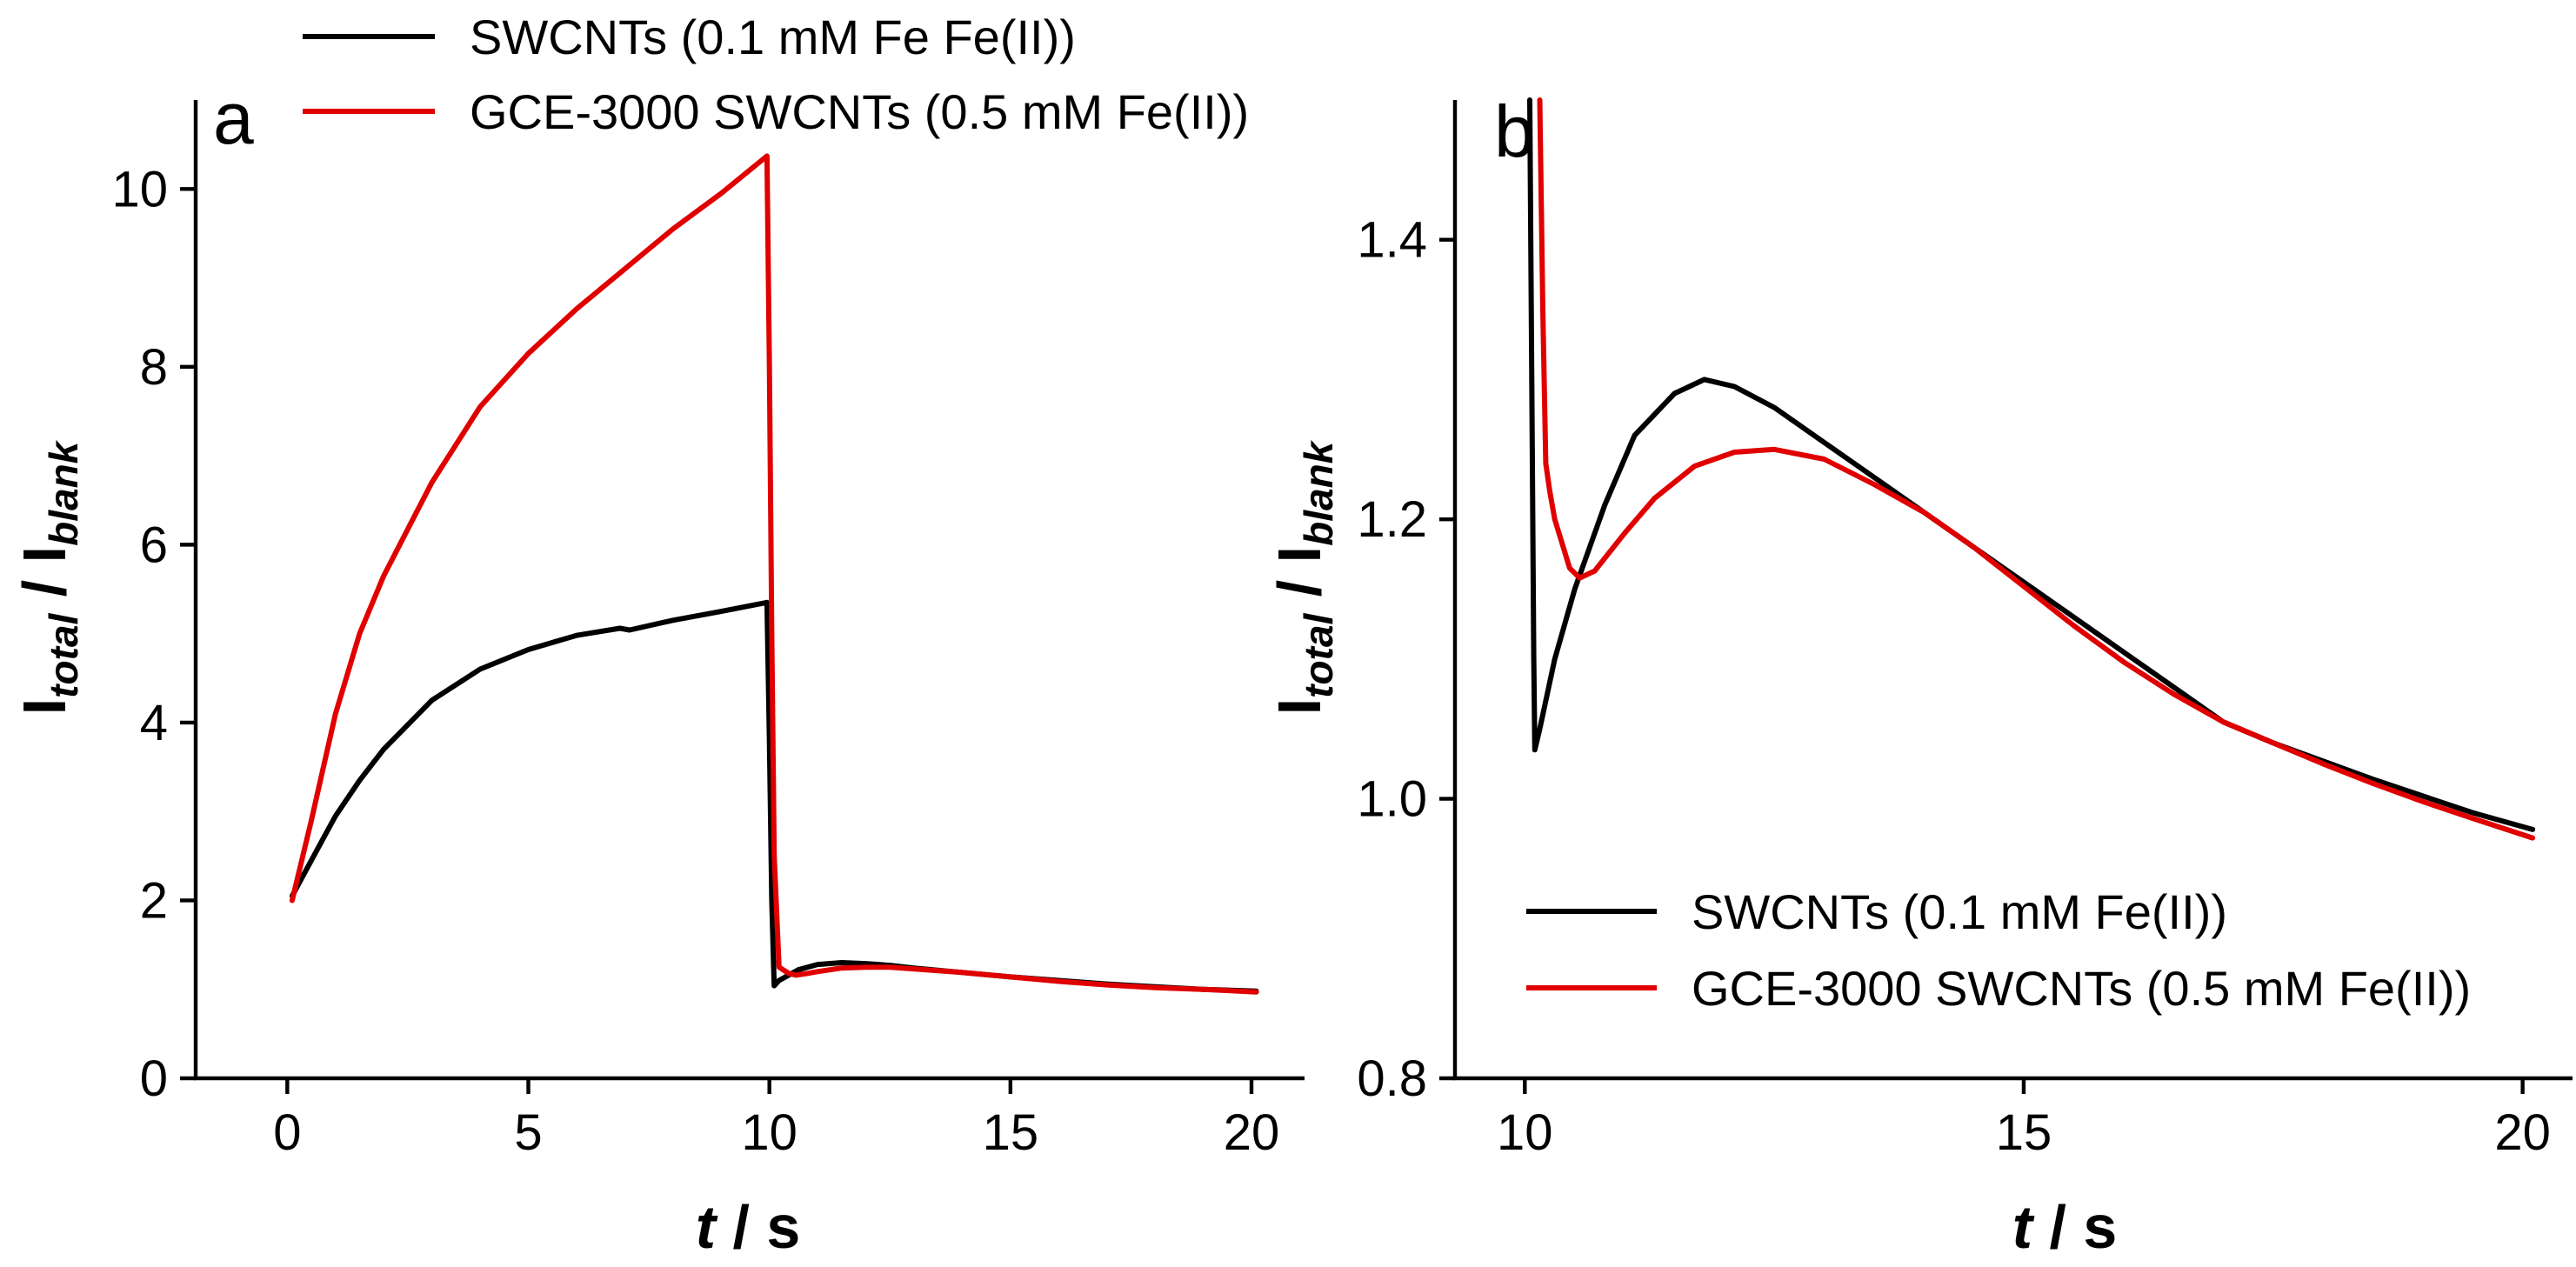 This screenshot has width=2576, height=1267. I want to click on panel-a-x-ticks: 0 5 10 15 20, so click(776, 1119).